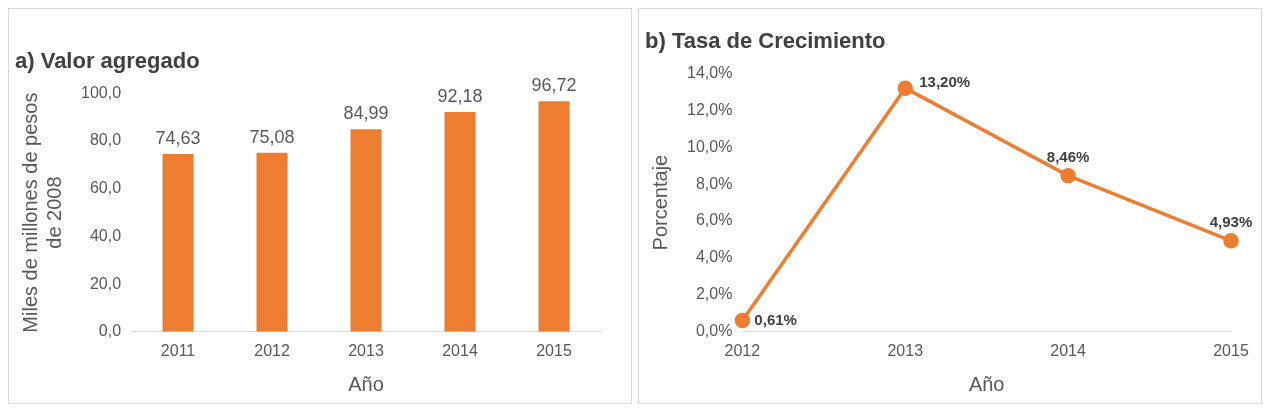  What do you see at coordinates (945, 81) in the screenshot?
I see `data-label: 13,20%` at bounding box center [945, 81].